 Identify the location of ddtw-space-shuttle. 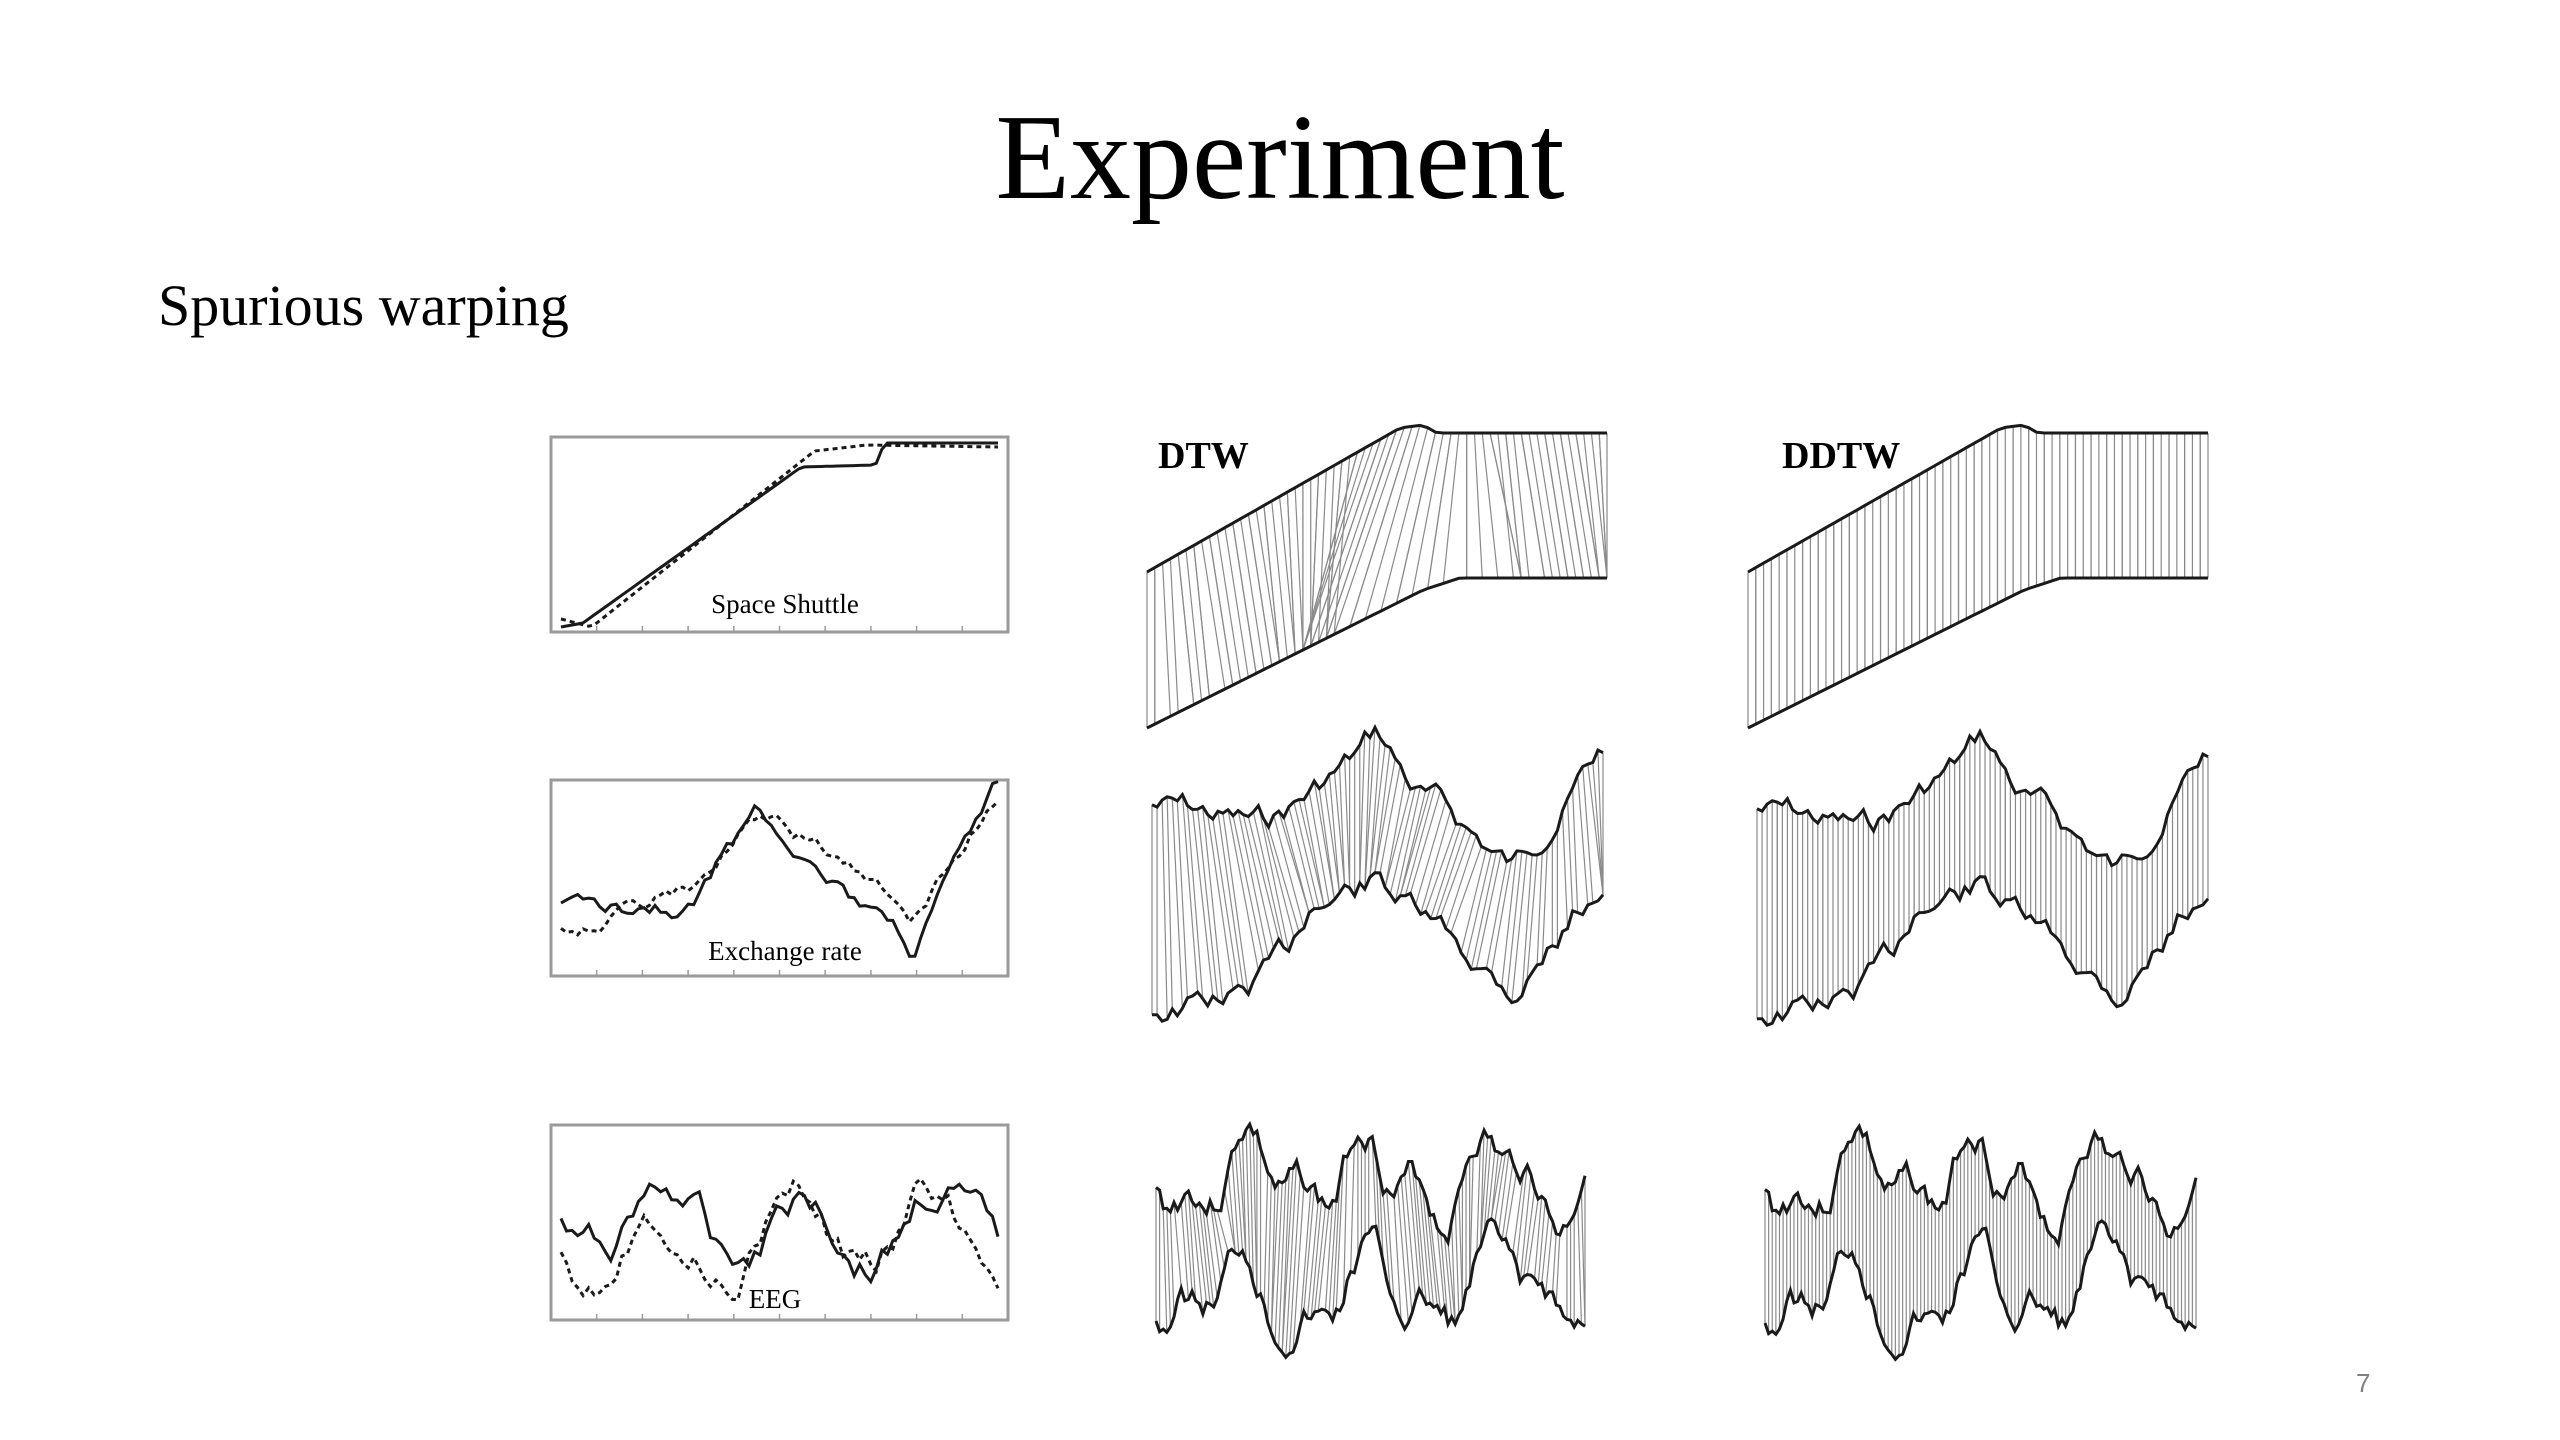
(1978, 576).